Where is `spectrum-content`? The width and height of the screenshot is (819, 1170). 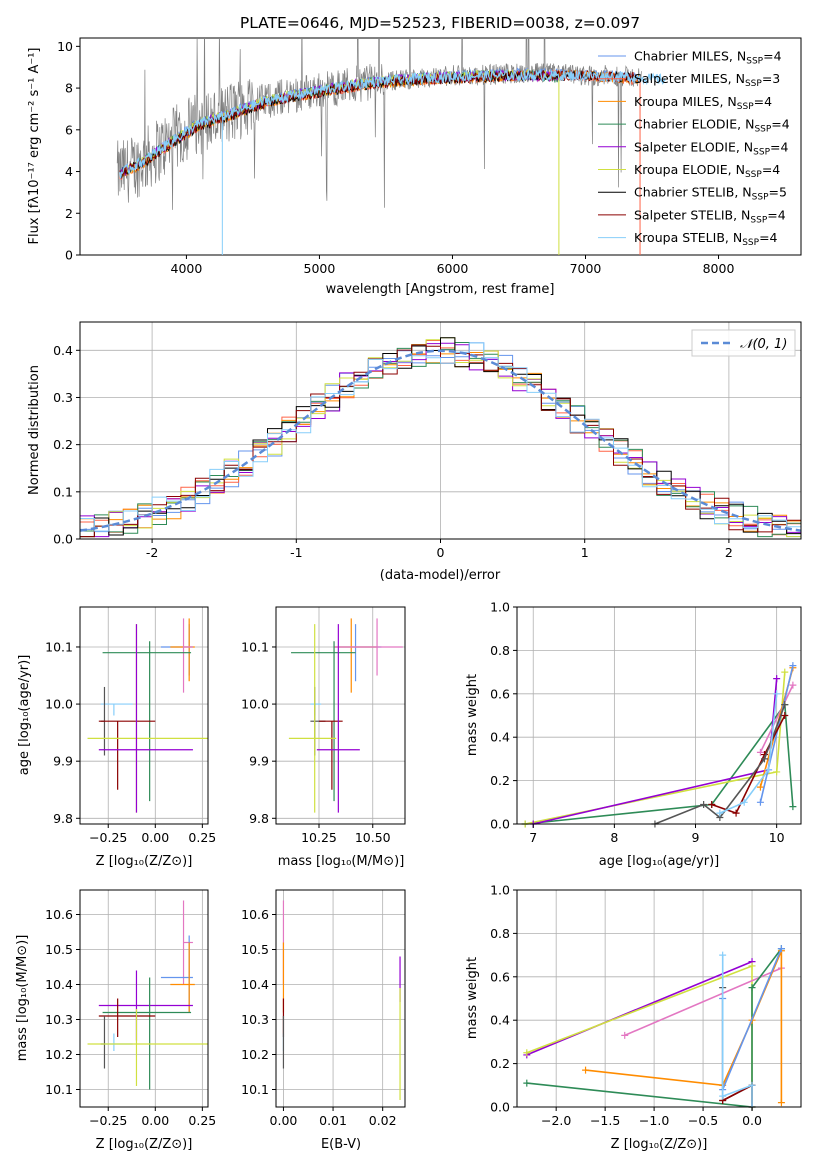 spectrum-content is located at coordinates (391, 146).